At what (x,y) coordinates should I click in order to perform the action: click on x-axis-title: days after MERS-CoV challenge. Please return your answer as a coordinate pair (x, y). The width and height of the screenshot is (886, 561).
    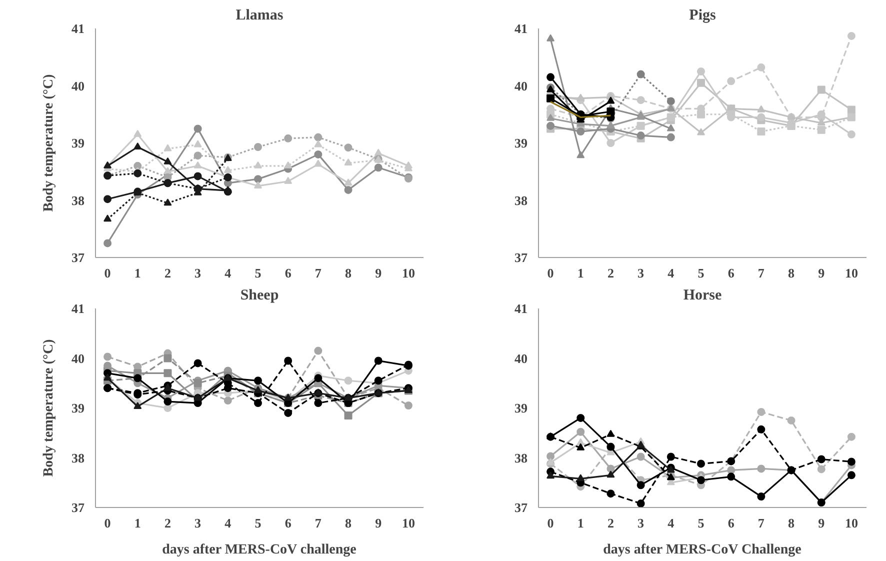
    Looking at the image, I should click on (259, 550).